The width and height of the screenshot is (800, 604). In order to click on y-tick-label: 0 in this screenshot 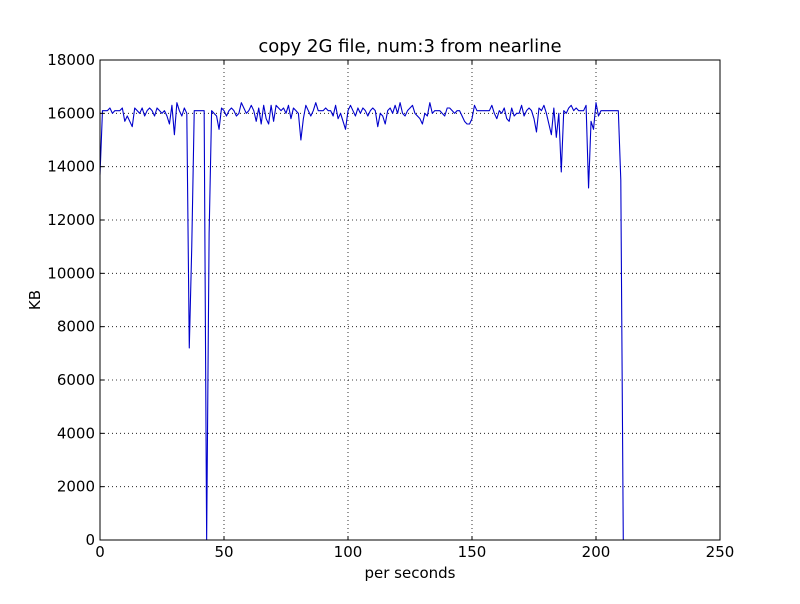, I will do `click(90, 540)`.